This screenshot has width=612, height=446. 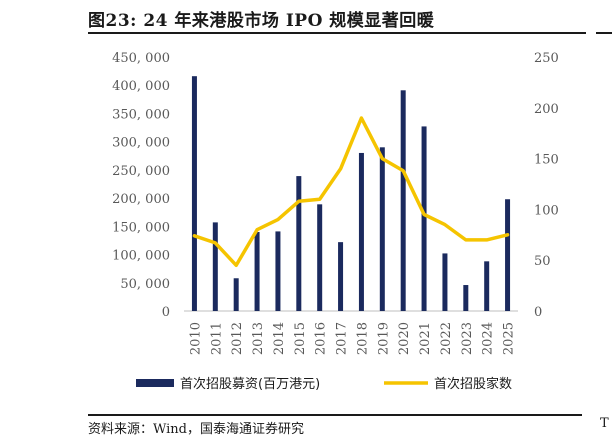 I want to click on edge-mark: T, so click(x=604, y=423).